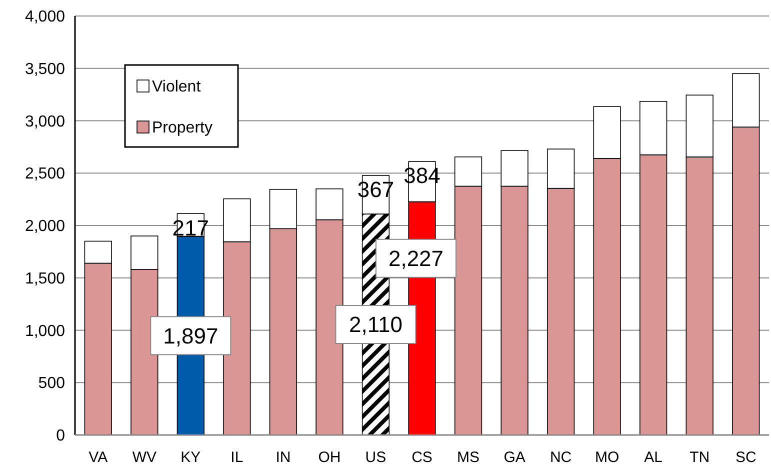  I want to click on x-tick-label: AL, so click(653, 457).